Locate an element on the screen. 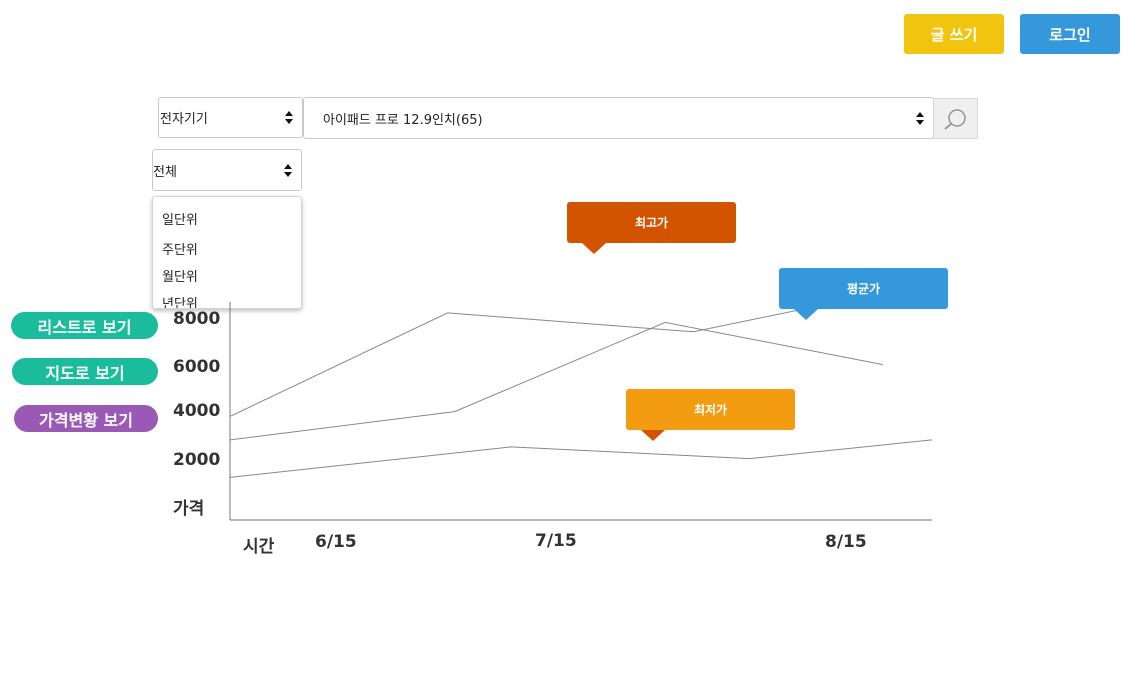  search-icon is located at coordinates (954, 119).